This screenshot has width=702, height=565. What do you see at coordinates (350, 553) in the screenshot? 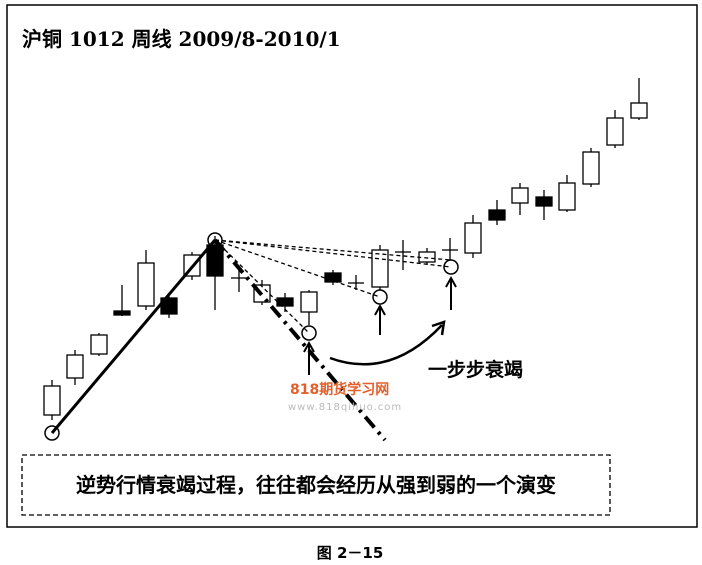
I see `caption: 图 2－15` at bounding box center [350, 553].